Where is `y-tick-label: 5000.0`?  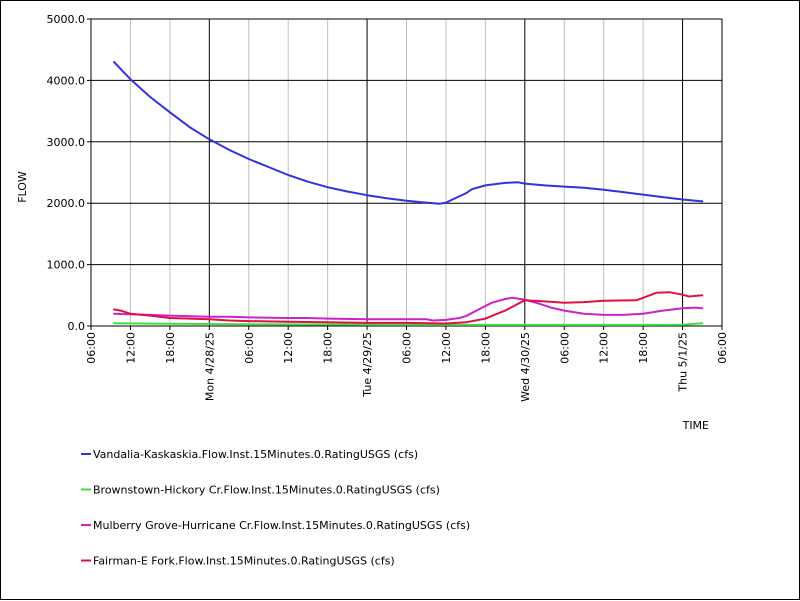
y-tick-label: 5000.0 is located at coordinates (66, 19).